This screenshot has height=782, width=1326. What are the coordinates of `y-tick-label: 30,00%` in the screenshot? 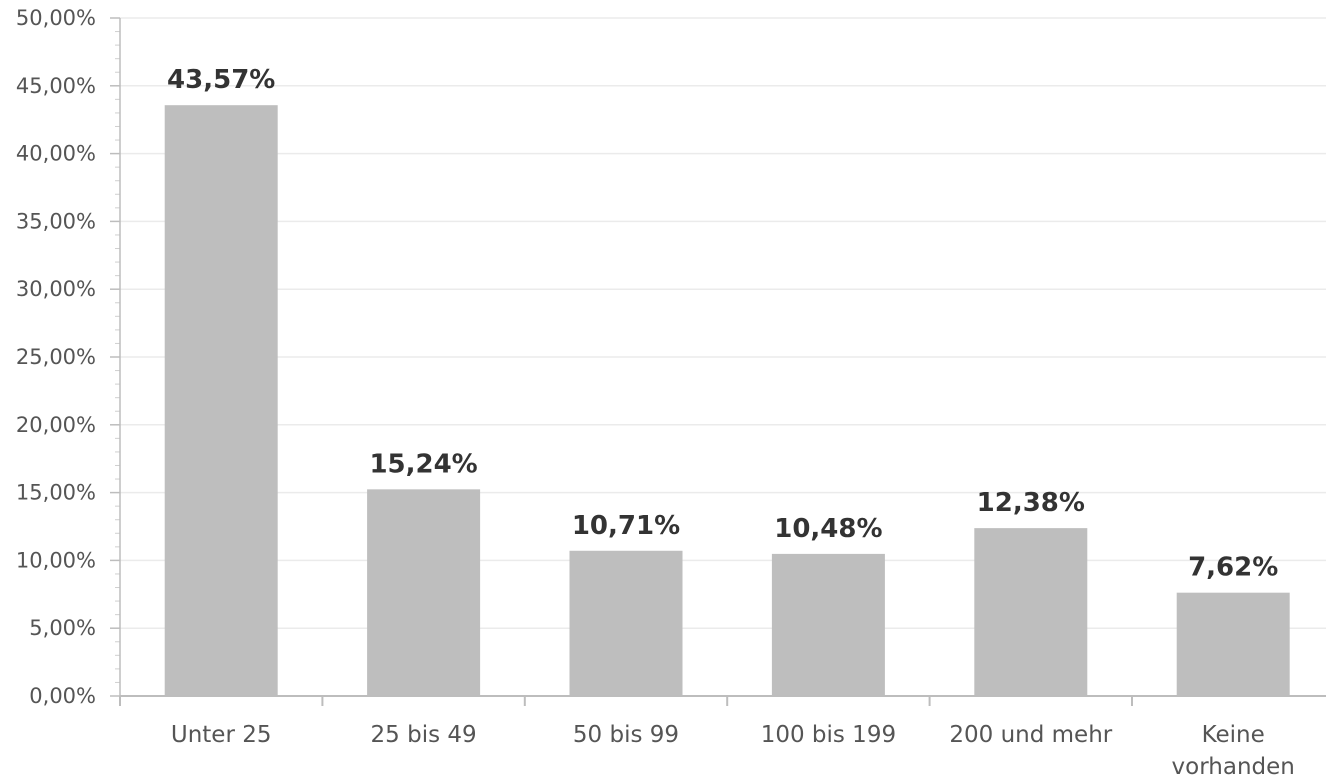 It's located at (56, 289).